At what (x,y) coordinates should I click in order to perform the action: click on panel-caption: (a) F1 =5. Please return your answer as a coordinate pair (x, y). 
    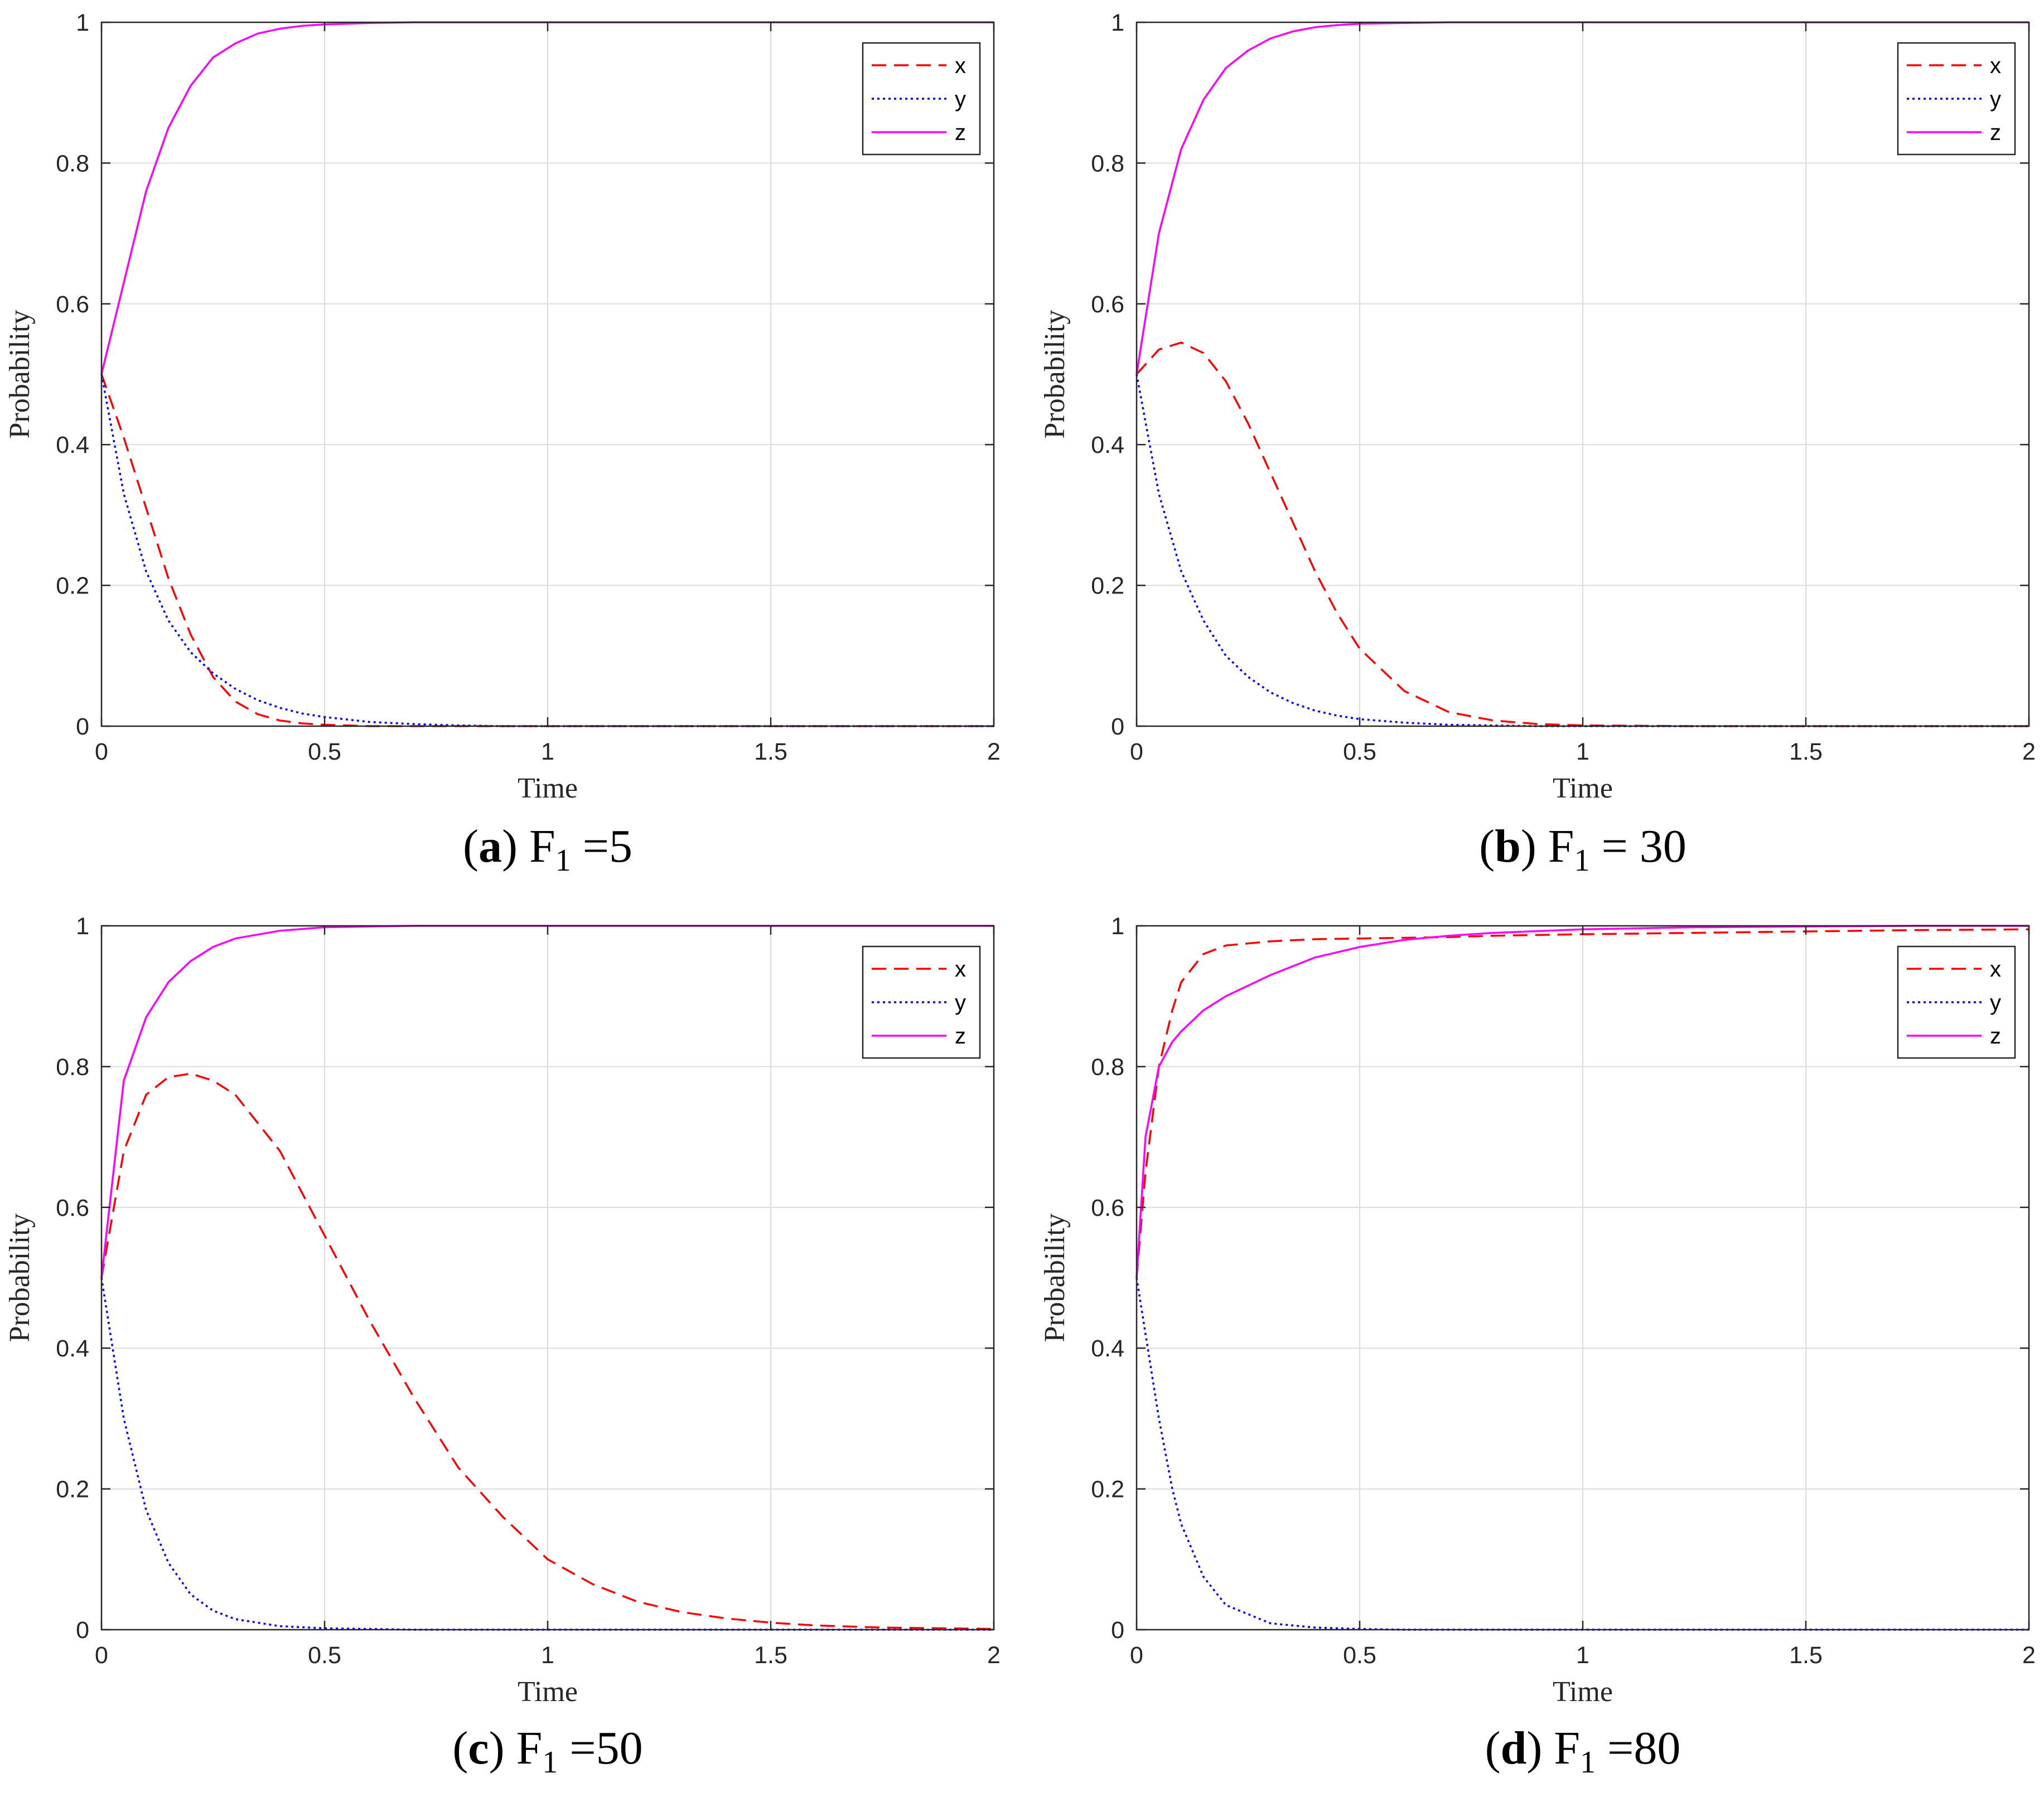
    Looking at the image, I should click on (547, 849).